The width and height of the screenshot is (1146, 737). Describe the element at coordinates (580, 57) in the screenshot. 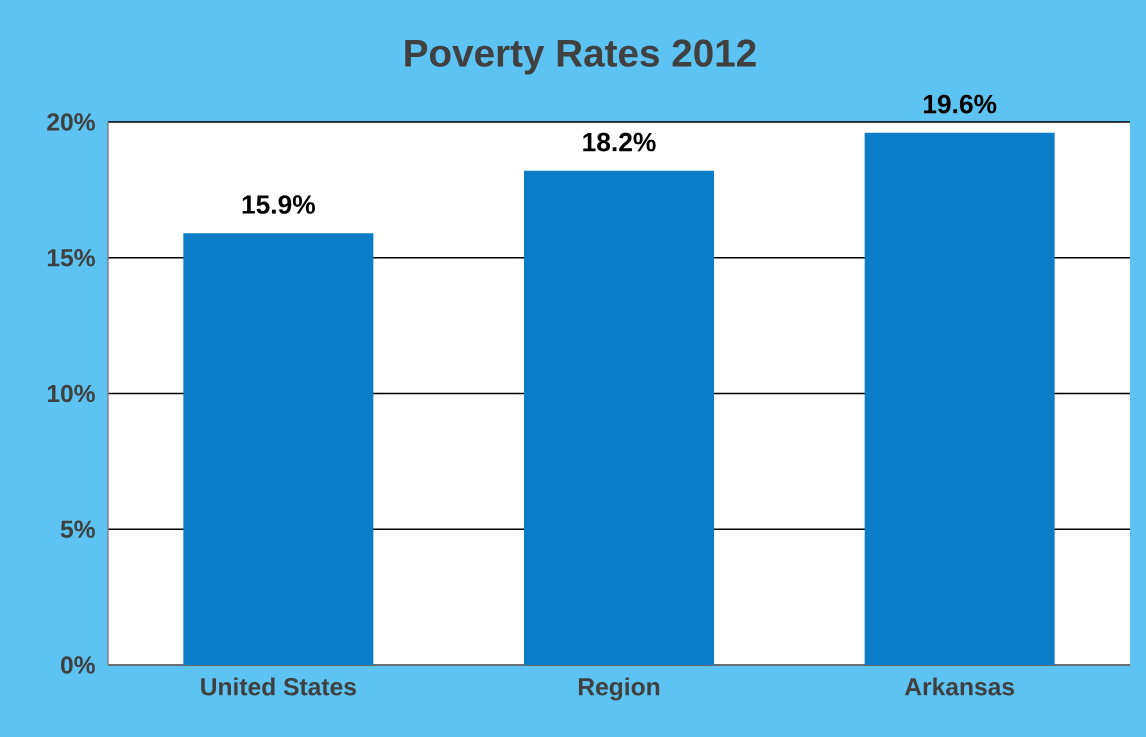

I see `chart-title: Poverty Rates 2012` at that location.